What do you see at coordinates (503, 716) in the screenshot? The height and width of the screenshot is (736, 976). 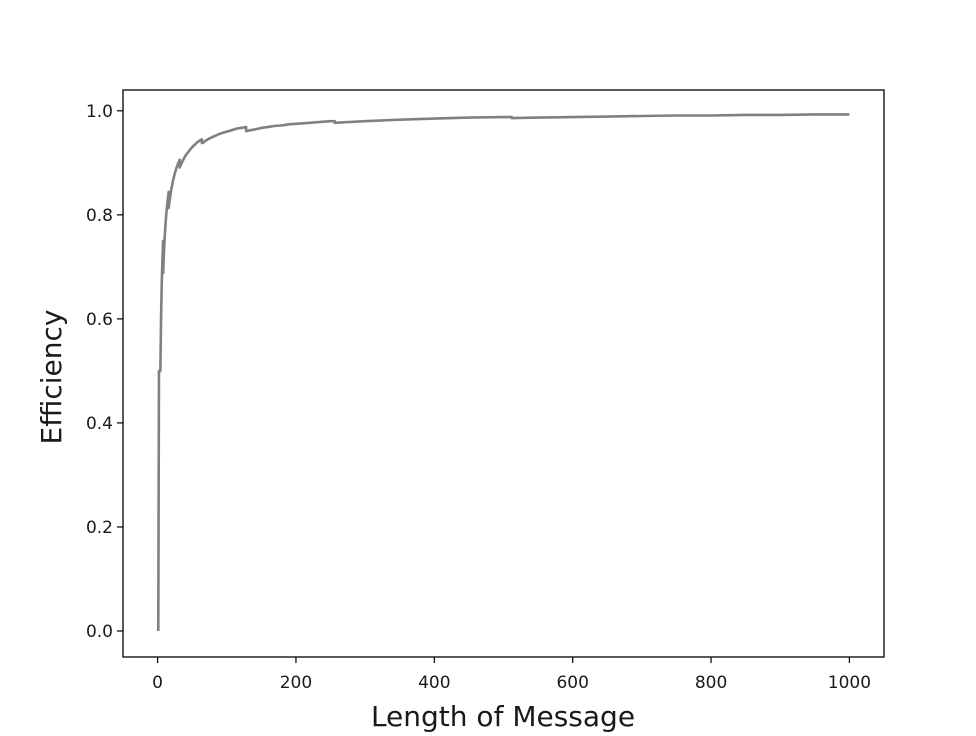 I see `x-axis-label: Length of Message` at bounding box center [503, 716].